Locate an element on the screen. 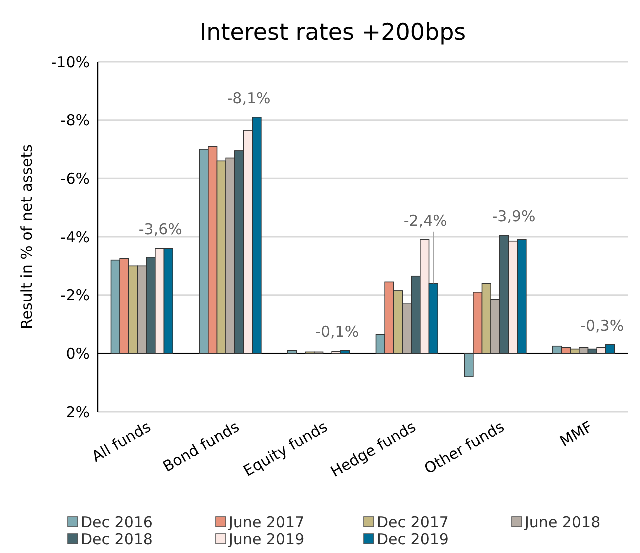 Image resolution: width=640 pixels, height=553 pixels. y-tick-label: 2% is located at coordinates (78, 412).